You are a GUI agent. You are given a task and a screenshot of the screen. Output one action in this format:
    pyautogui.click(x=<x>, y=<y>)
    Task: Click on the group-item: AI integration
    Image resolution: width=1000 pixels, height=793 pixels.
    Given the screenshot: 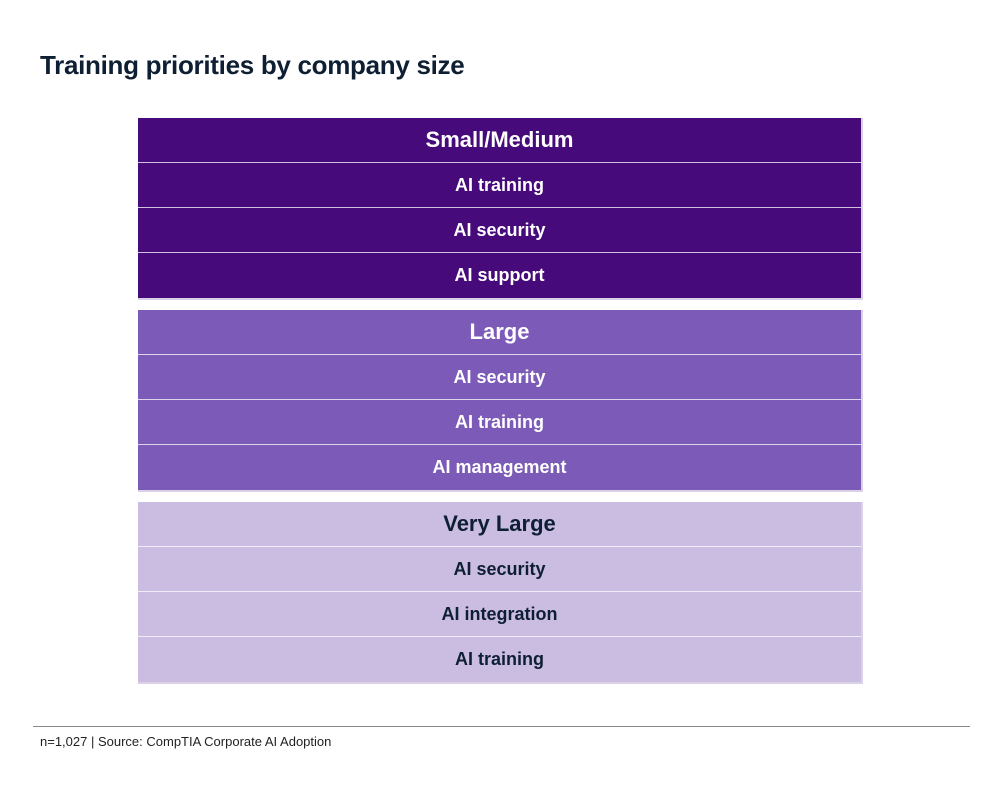 What is the action you would take?
    pyautogui.click(x=499, y=614)
    